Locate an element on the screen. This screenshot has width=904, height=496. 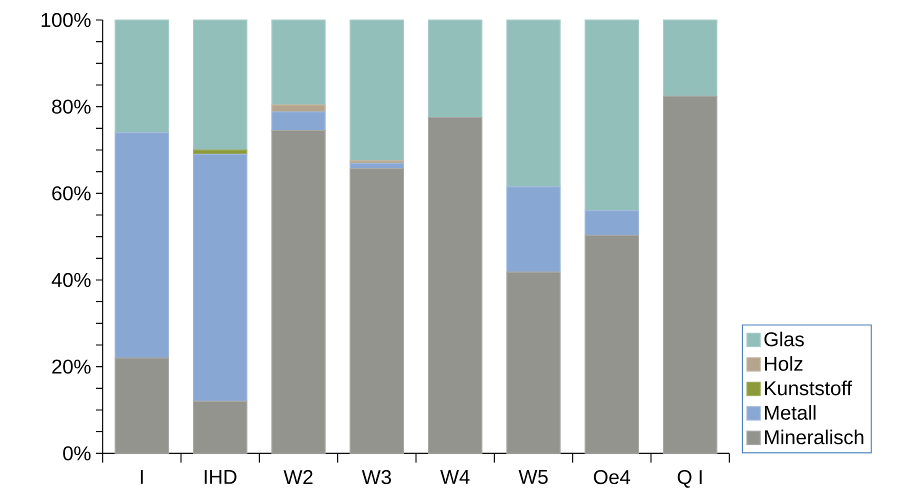
legend-label: Metall is located at coordinates (790, 412).